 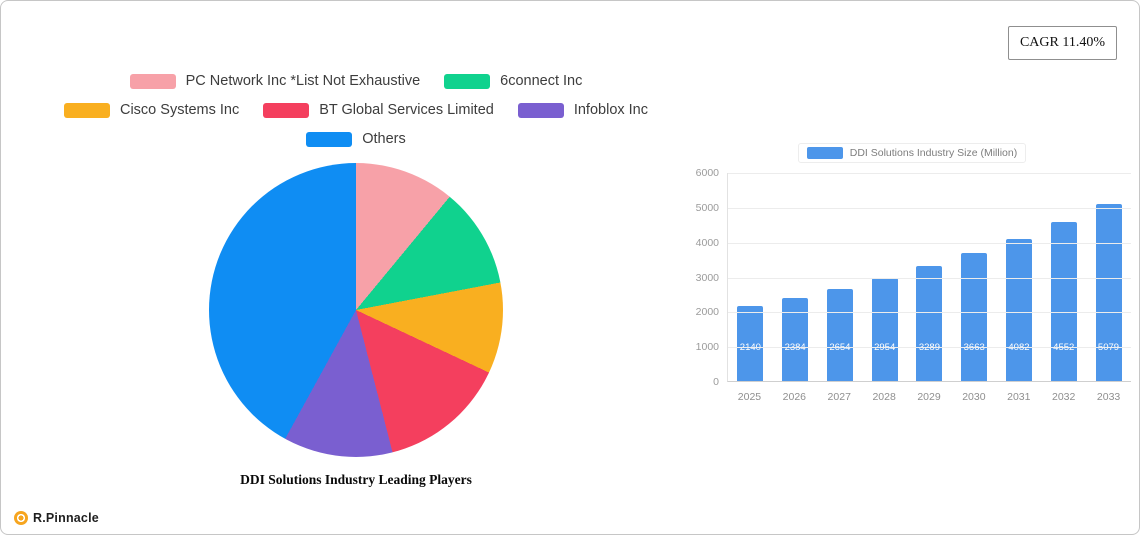 I want to click on bar-plot-area: 2140 2384 2654 2954 3289 3663 4082 4552 5079, so click(x=929, y=277).